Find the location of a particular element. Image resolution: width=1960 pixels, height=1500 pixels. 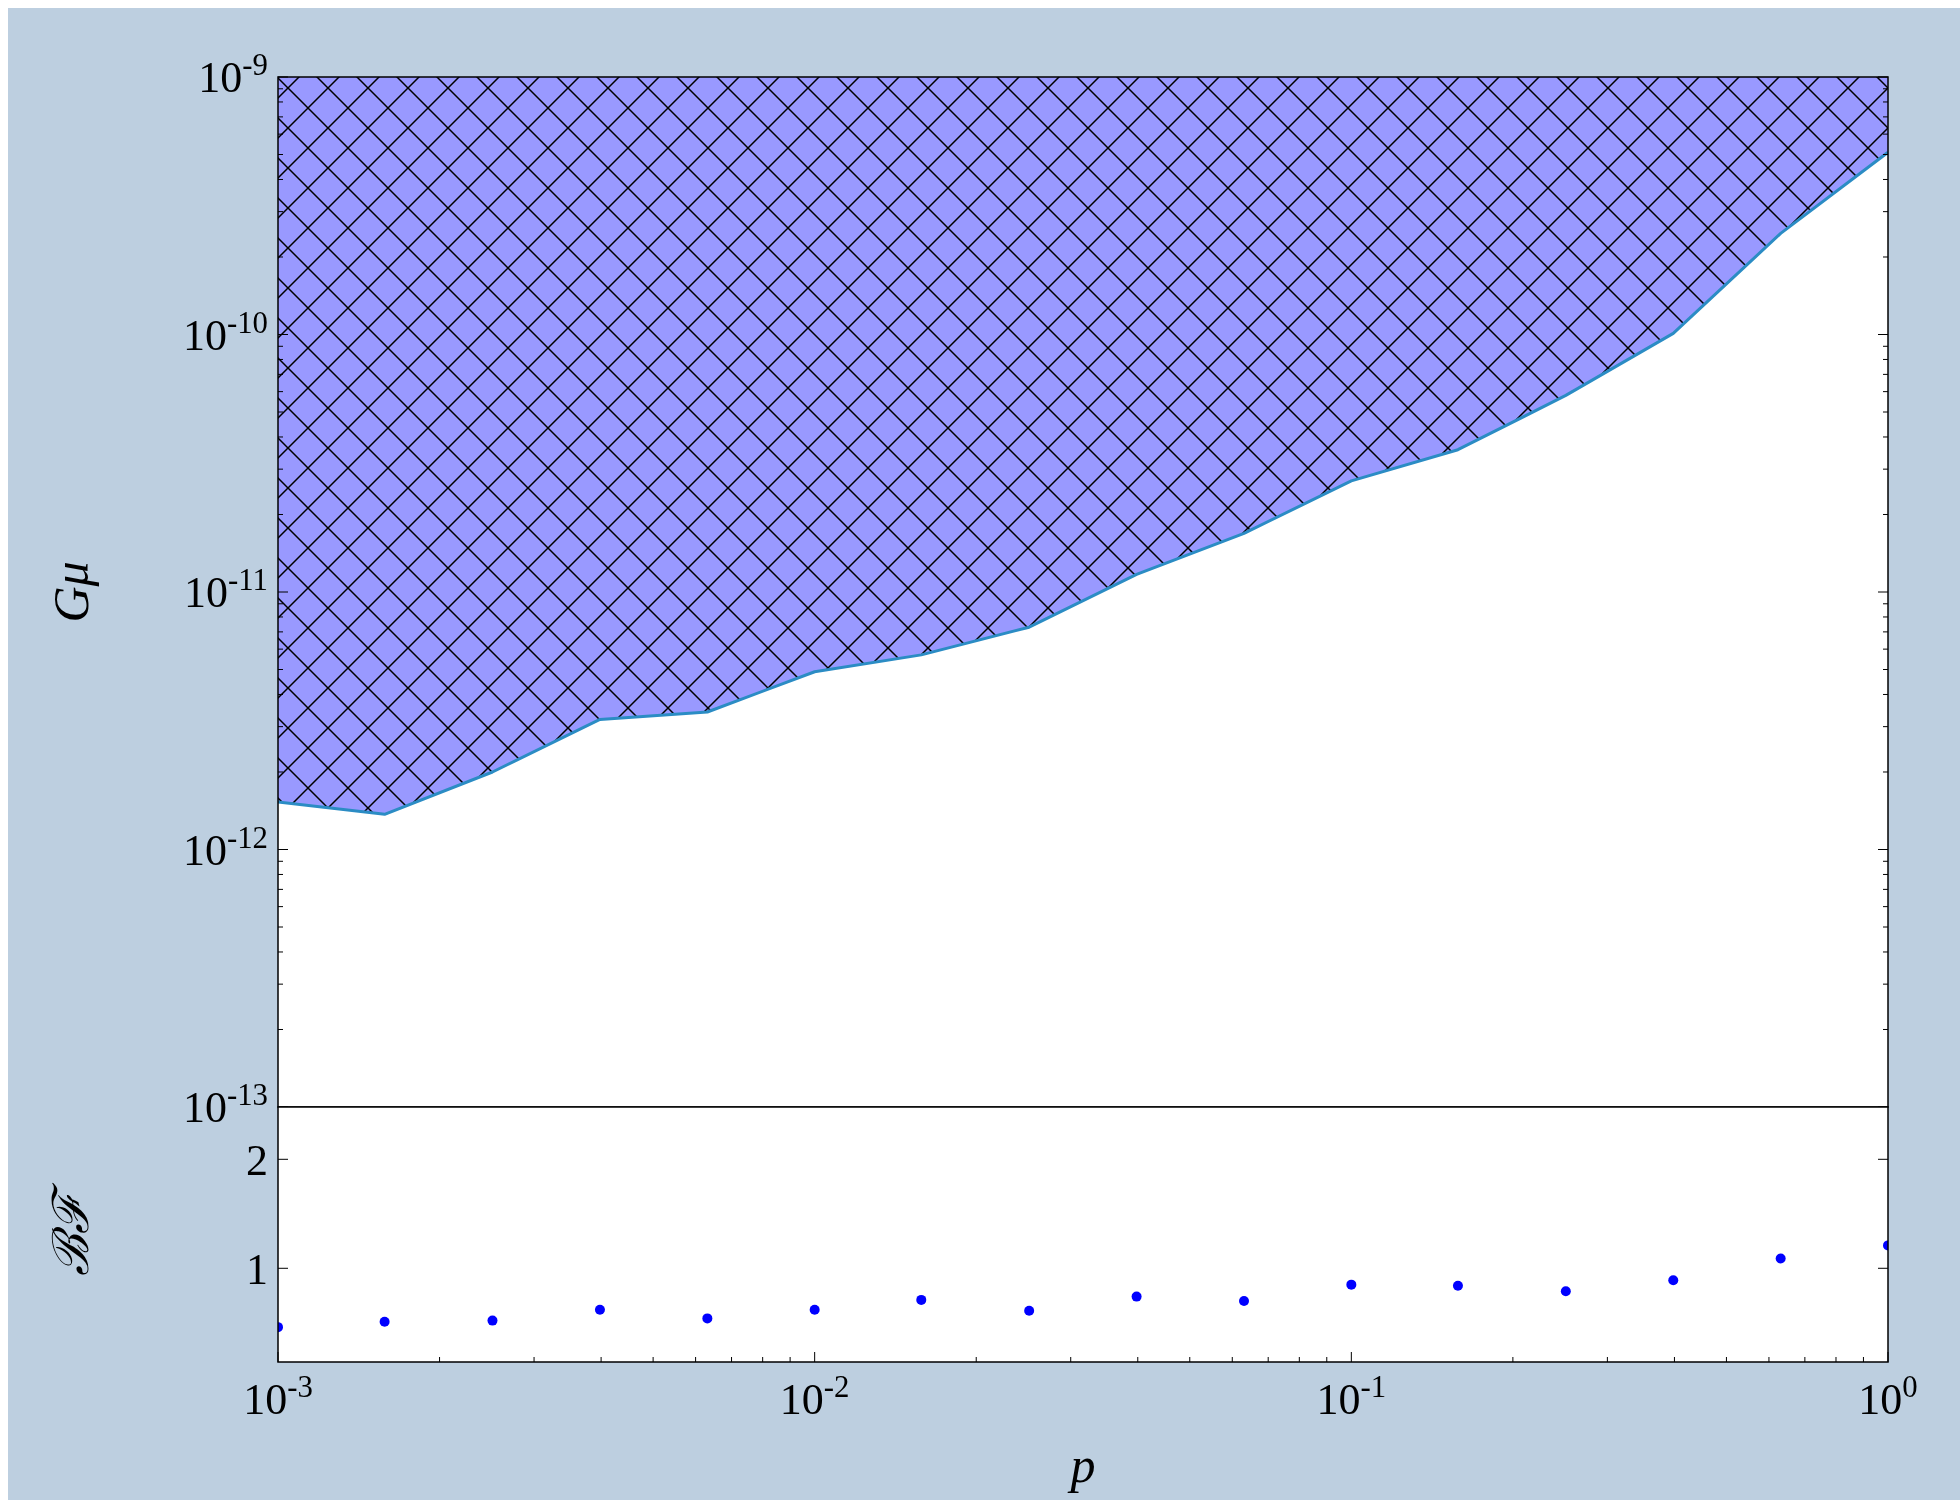

y-tick-label: 10$^{-12}$ is located at coordinates (225, 847).